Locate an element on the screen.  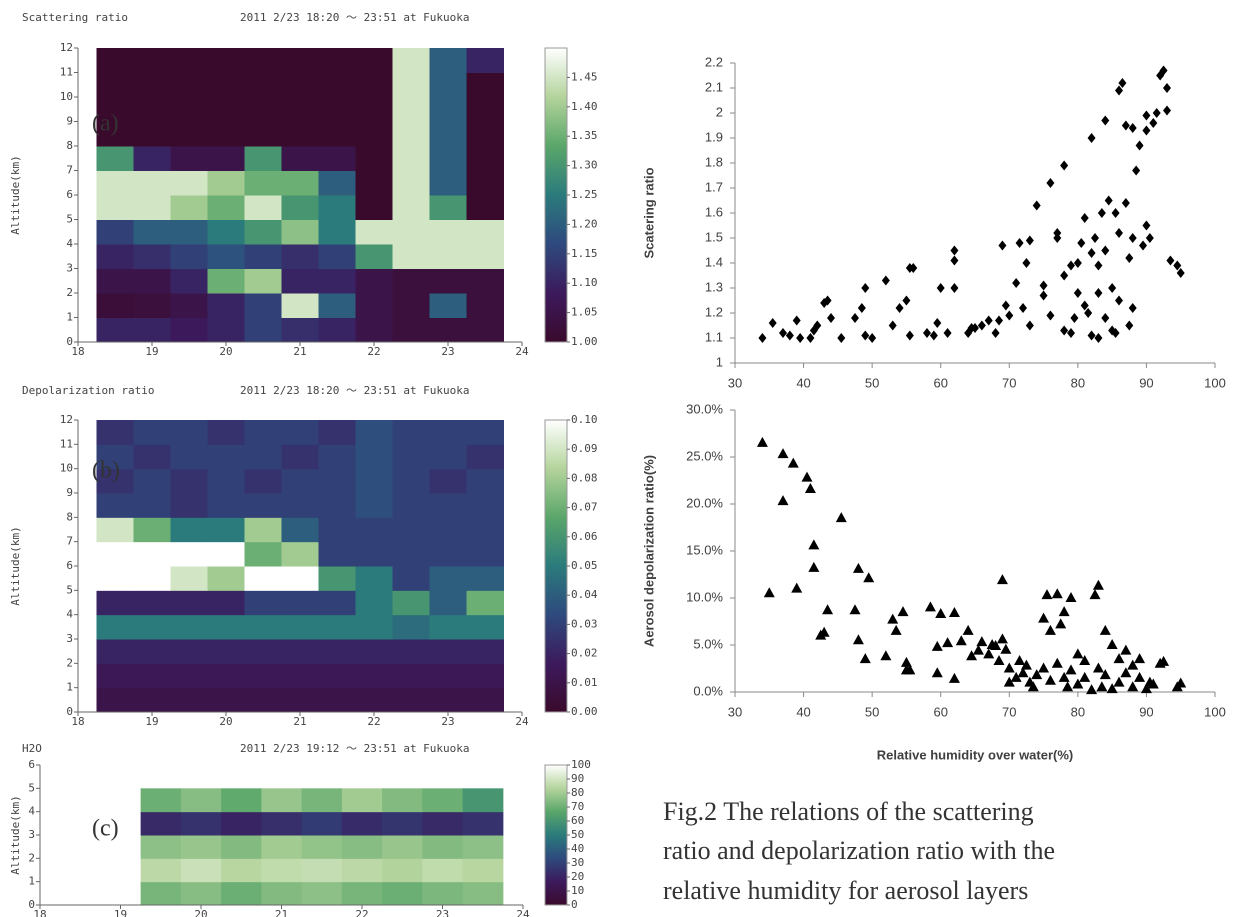
x-tick-label: 19 is located at coordinates (120, 912).